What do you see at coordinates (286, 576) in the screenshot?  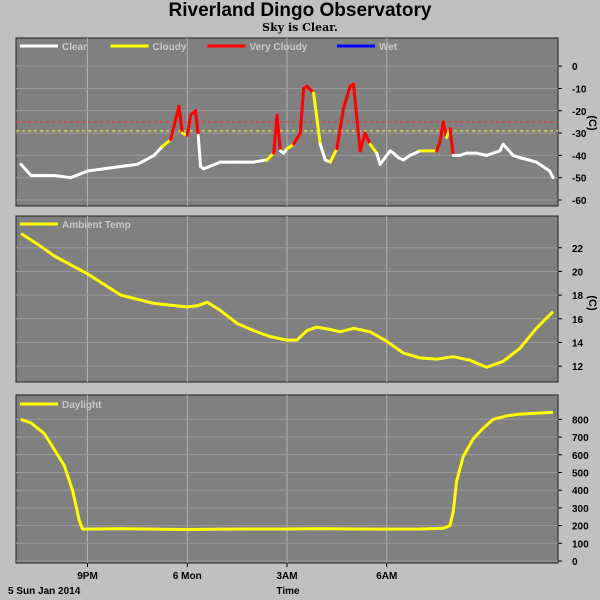 I see `x-tick-label: 3AM` at bounding box center [286, 576].